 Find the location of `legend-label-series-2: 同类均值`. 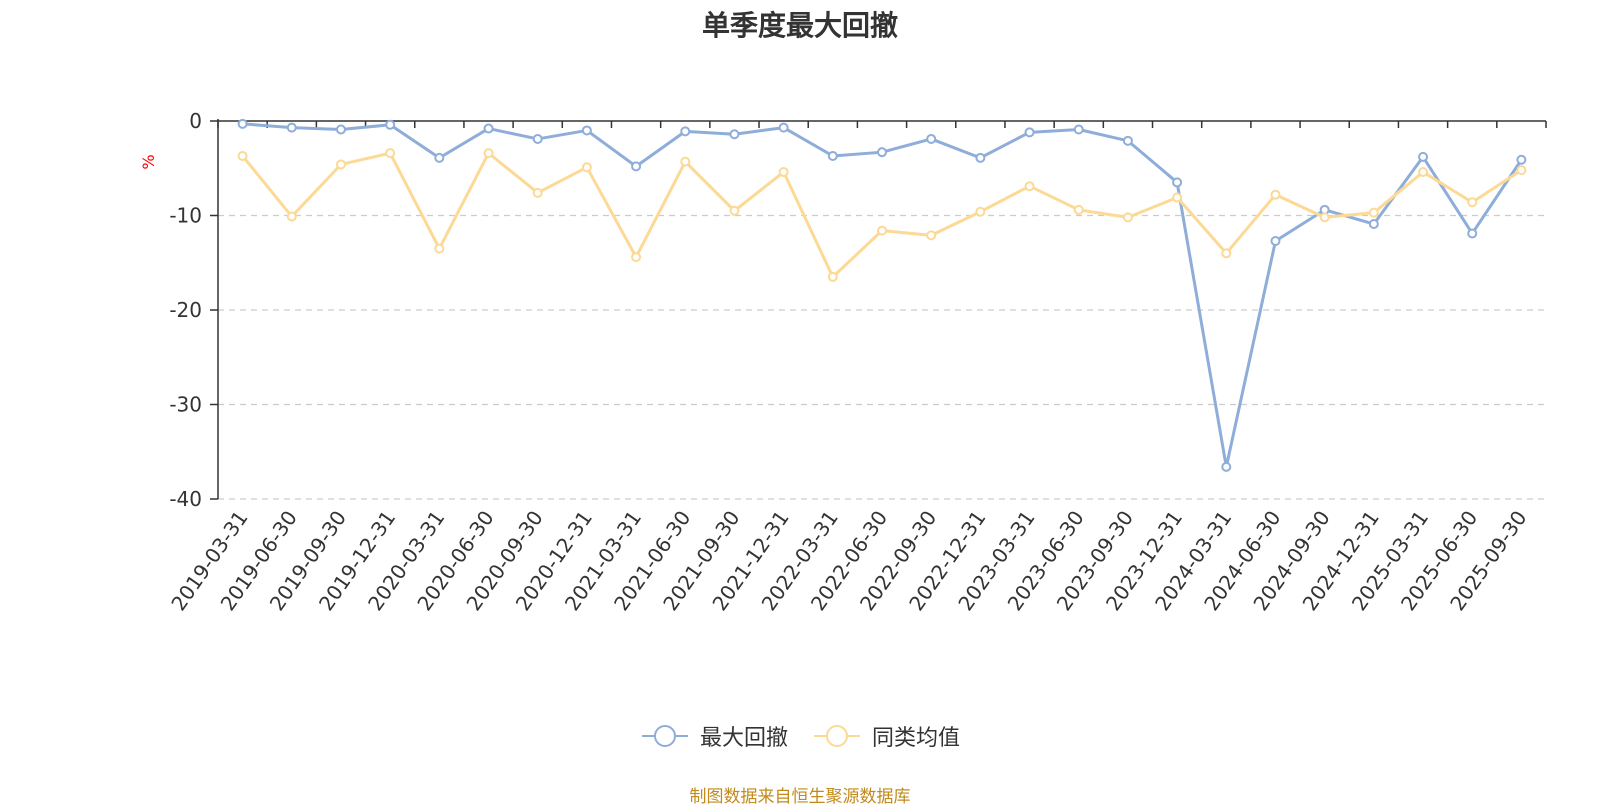

legend-label-series-2: 同类均值 is located at coordinates (916, 738).